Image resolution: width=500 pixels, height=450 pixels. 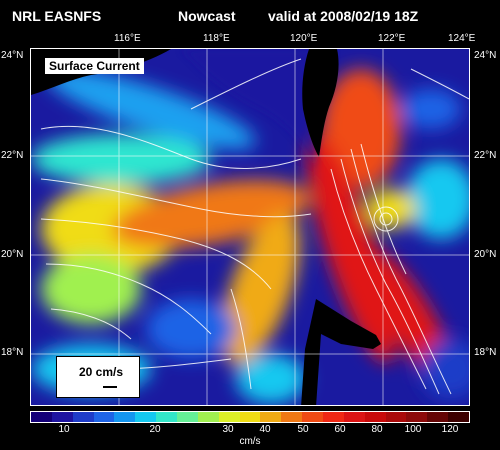 What do you see at coordinates (250, 441) in the screenshot?
I see `colorbar-units: cm/s` at bounding box center [250, 441].